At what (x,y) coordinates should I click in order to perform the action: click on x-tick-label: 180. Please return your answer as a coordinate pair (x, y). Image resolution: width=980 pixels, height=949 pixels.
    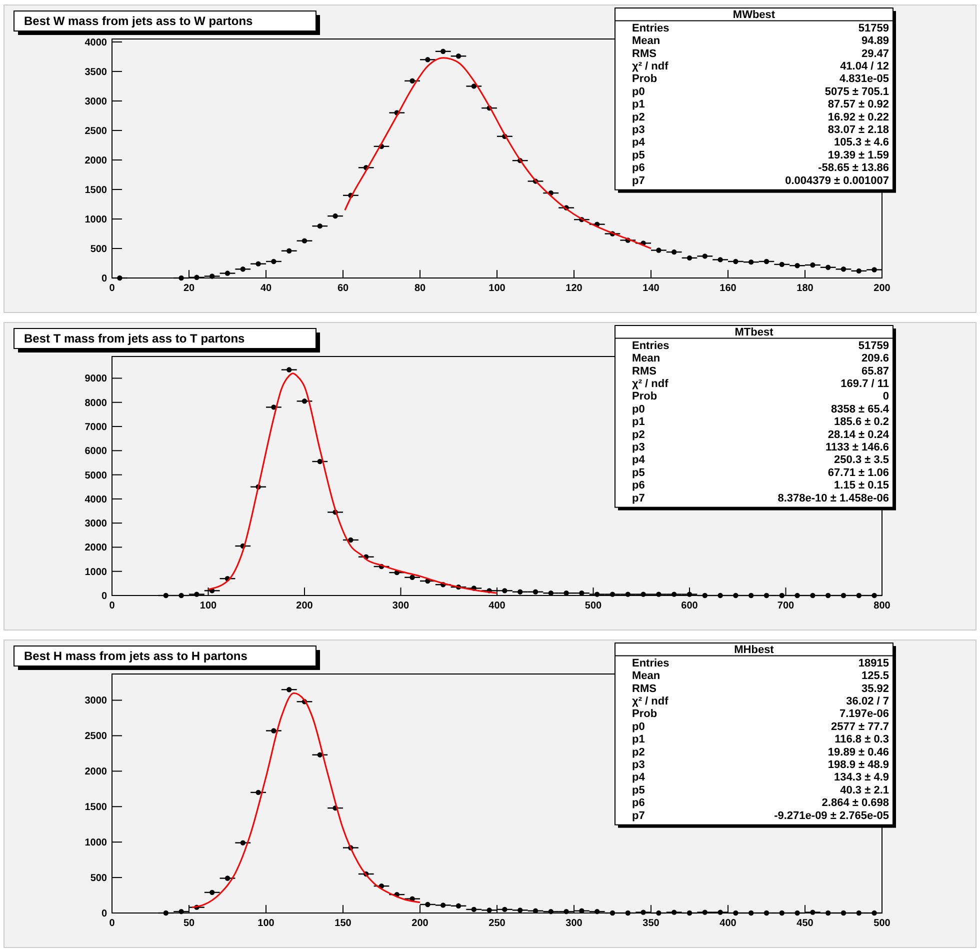
    Looking at the image, I should click on (805, 288).